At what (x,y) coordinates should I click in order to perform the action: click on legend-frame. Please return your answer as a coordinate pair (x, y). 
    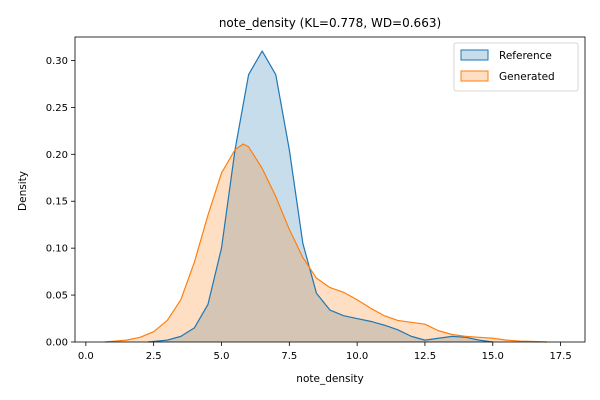
    Looking at the image, I should click on (516, 67).